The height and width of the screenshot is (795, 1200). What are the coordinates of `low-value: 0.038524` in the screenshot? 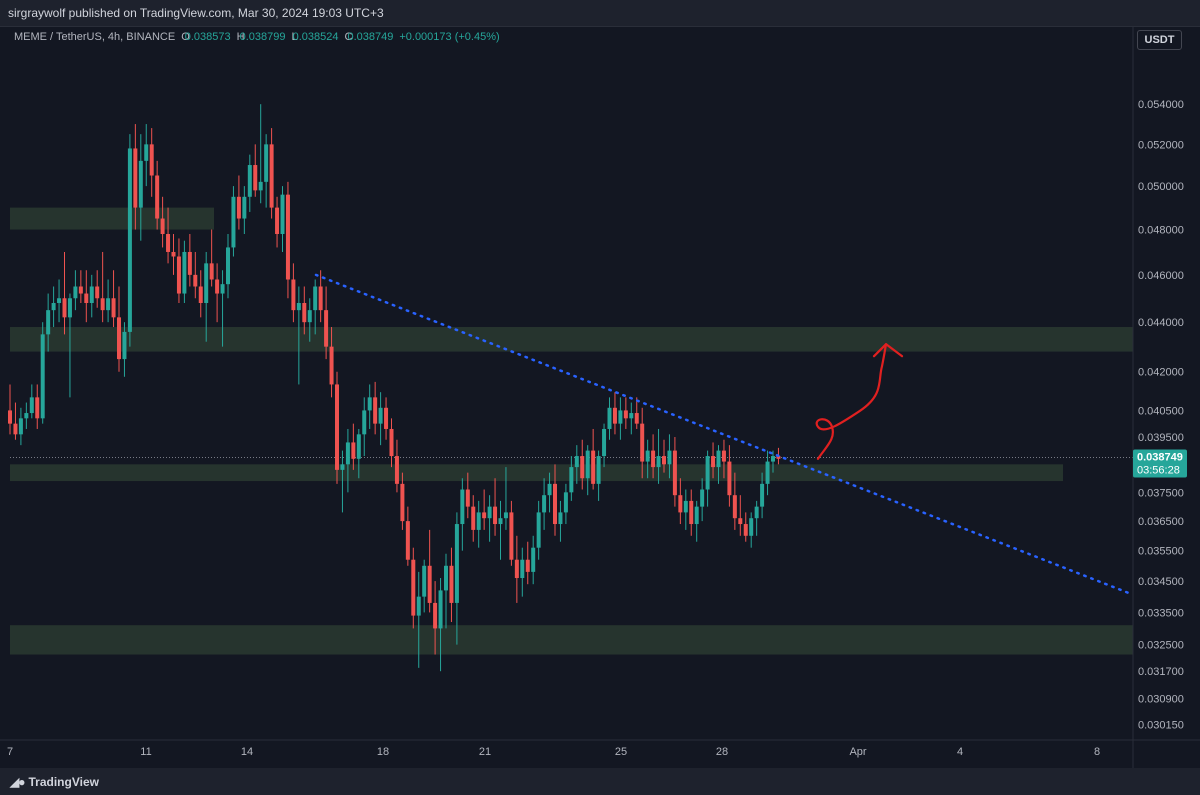 It's located at (315, 37).